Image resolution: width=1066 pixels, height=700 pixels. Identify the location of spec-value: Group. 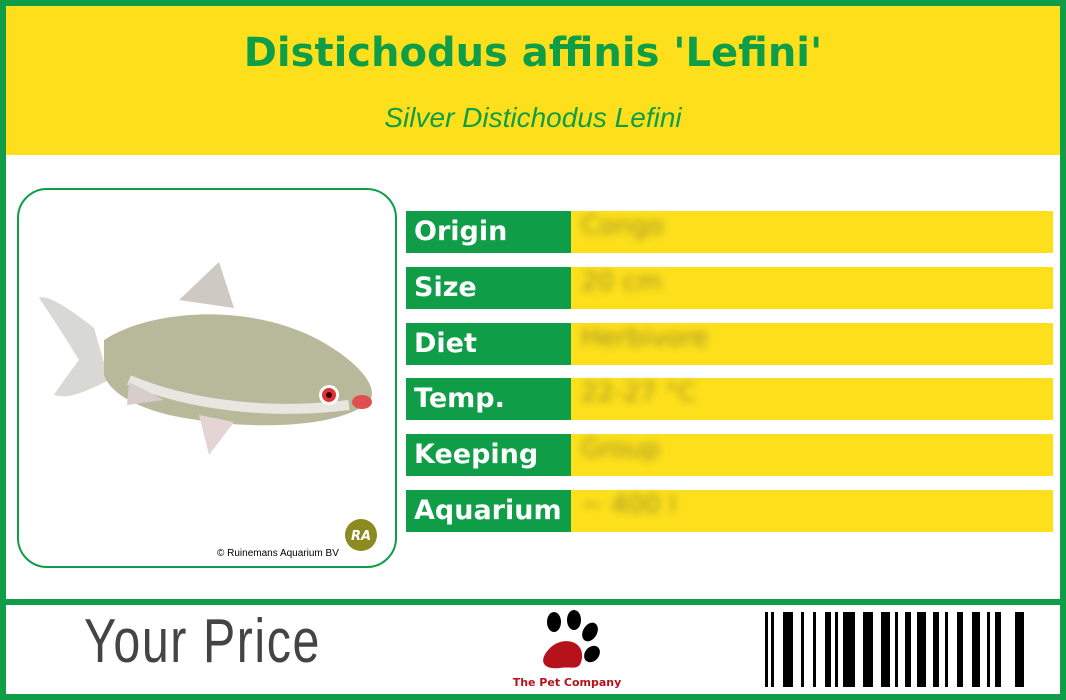
(621, 449).